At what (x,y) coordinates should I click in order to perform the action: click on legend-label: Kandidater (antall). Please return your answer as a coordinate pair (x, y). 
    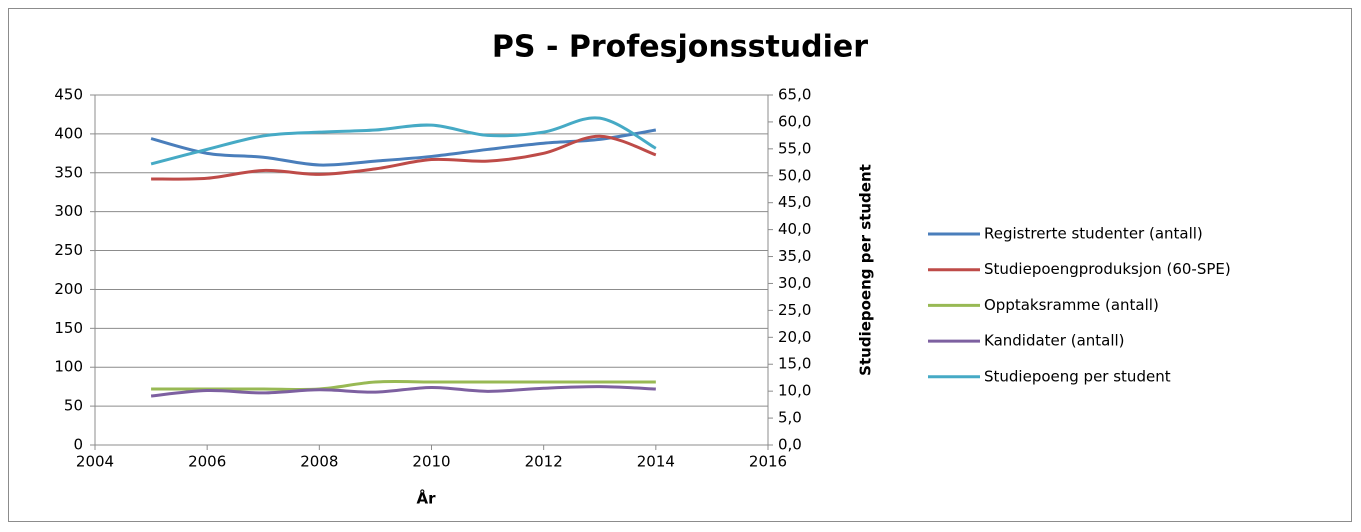
    Looking at the image, I should click on (1054, 341).